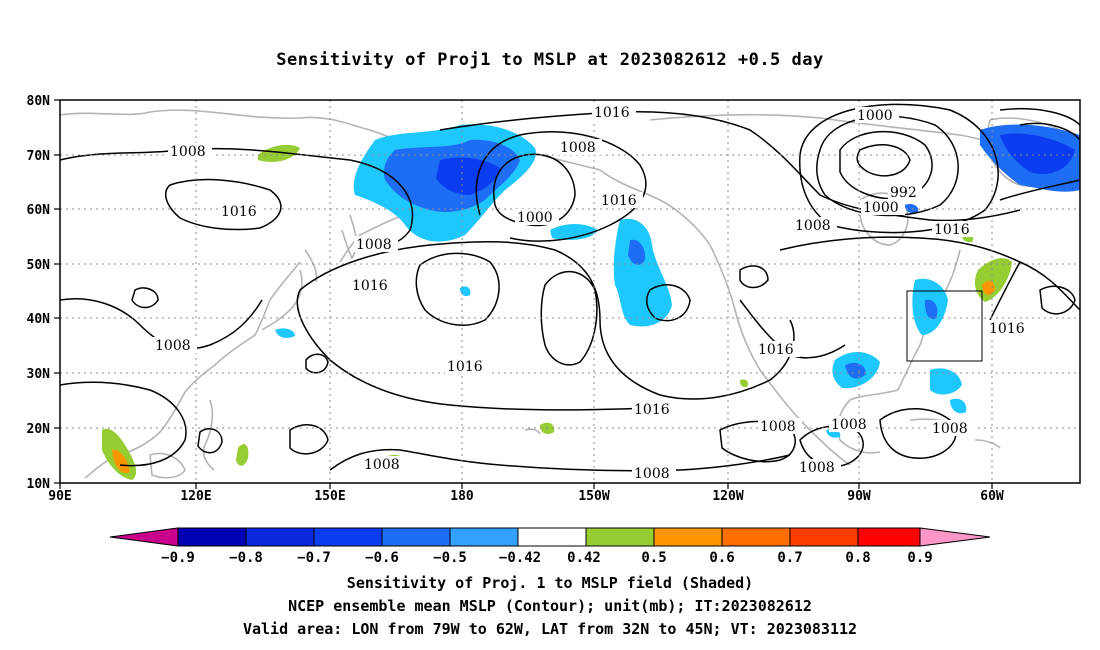 This screenshot has height=650, width=1100. What do you see at coordinates (653, 558) in the screenshot?
I see `colorbar-label: 0.5` at bounding box center [653, 558].